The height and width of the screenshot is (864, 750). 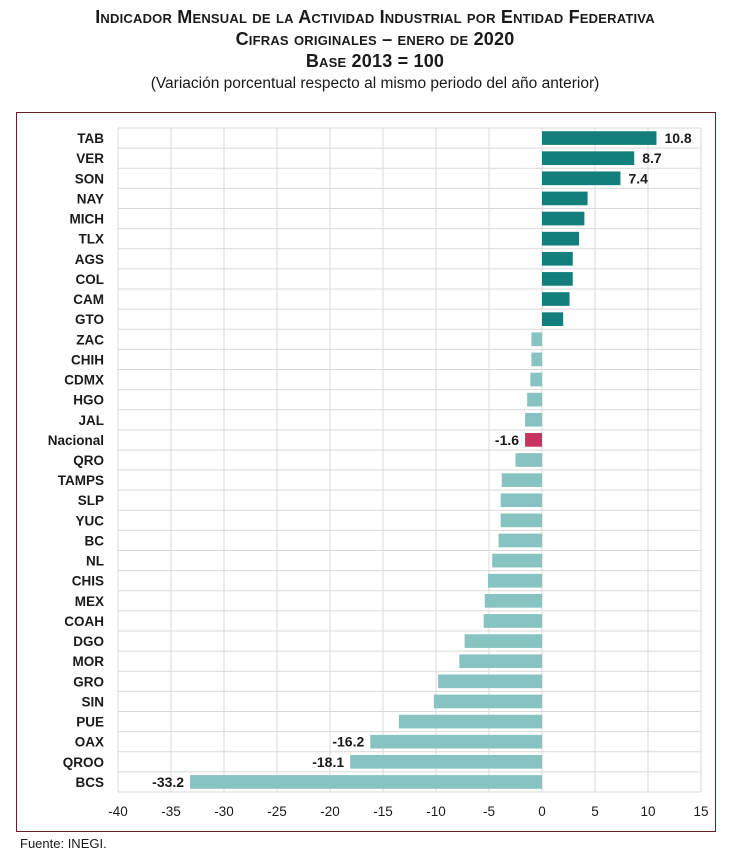 I want to click on x-tick-label: -25, so click(x=277, y=811).